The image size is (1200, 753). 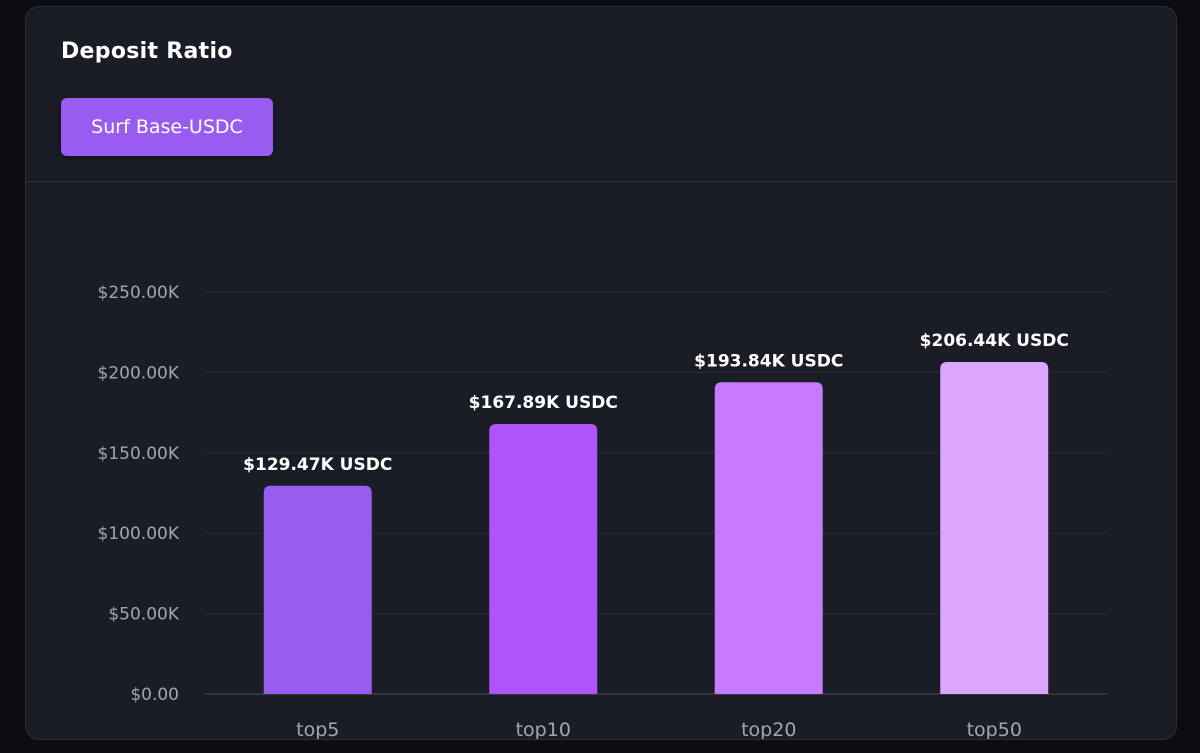 What do you see at coordinates (139, 454) in the screenshot?
I see `y-tick-label: $150.00K` at bounding box center [139, 454].